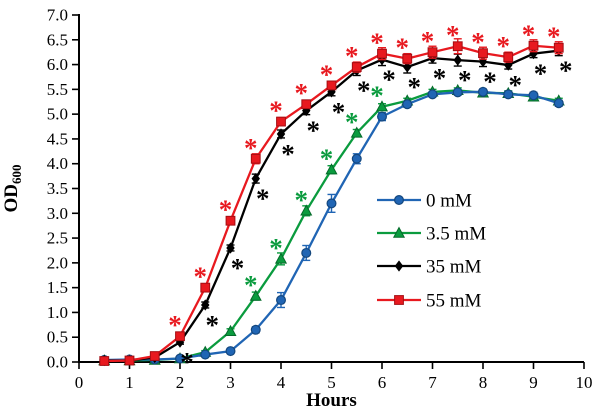 This screenshot has width=600, height=419. Describe the element at coordinates (483, 382) in the screenshot. I see `x-tick-label: 8` at that location.